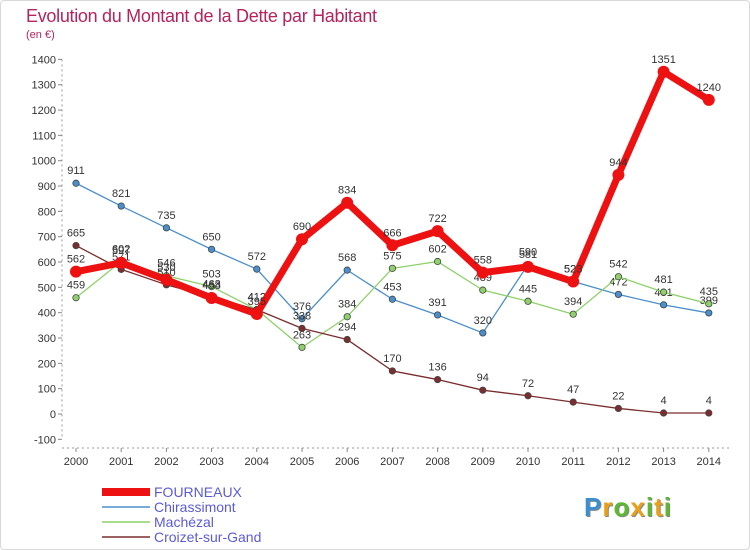 The image size is (750, 550). What do you see at coordinates (347, 305) in the screenshot?
I see `data-label-mach-zal: 384` at bounding box center [347, 305].